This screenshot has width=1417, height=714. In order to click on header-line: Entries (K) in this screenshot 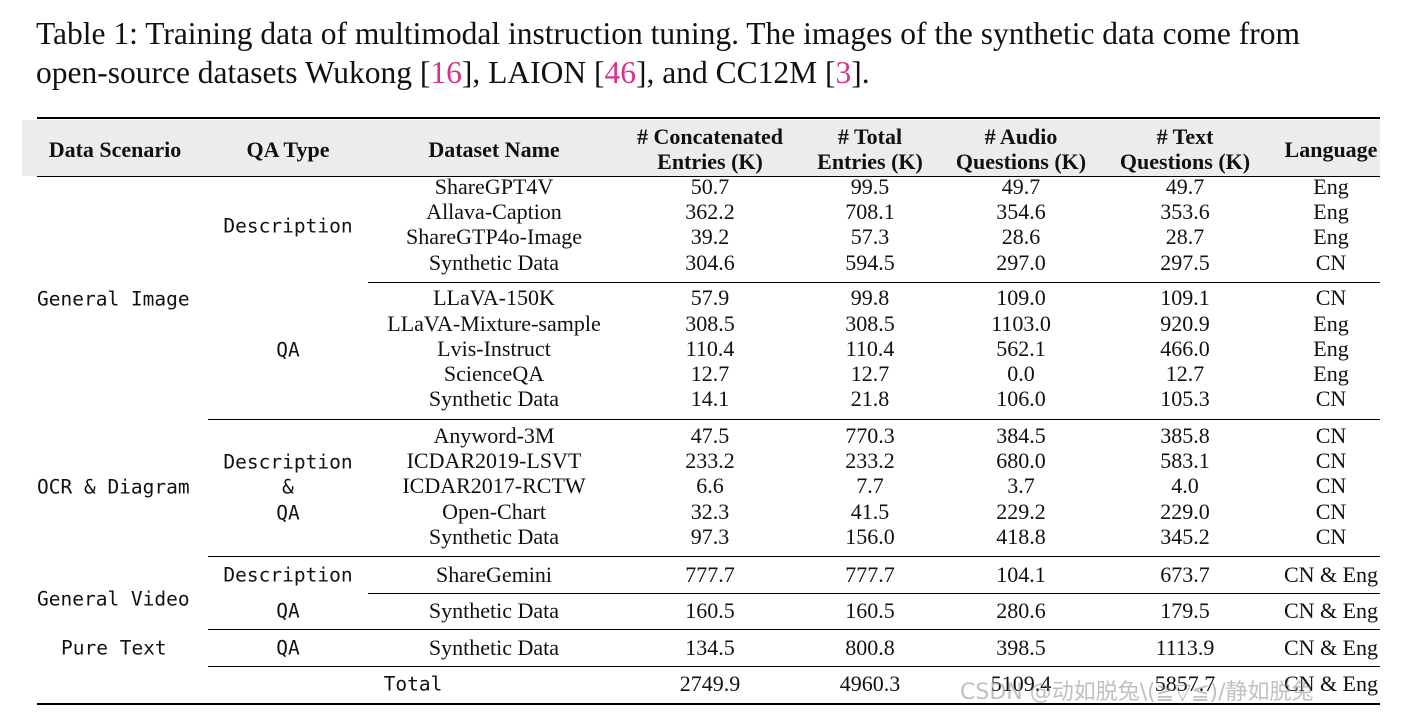, I will do `click(870, 161)`.